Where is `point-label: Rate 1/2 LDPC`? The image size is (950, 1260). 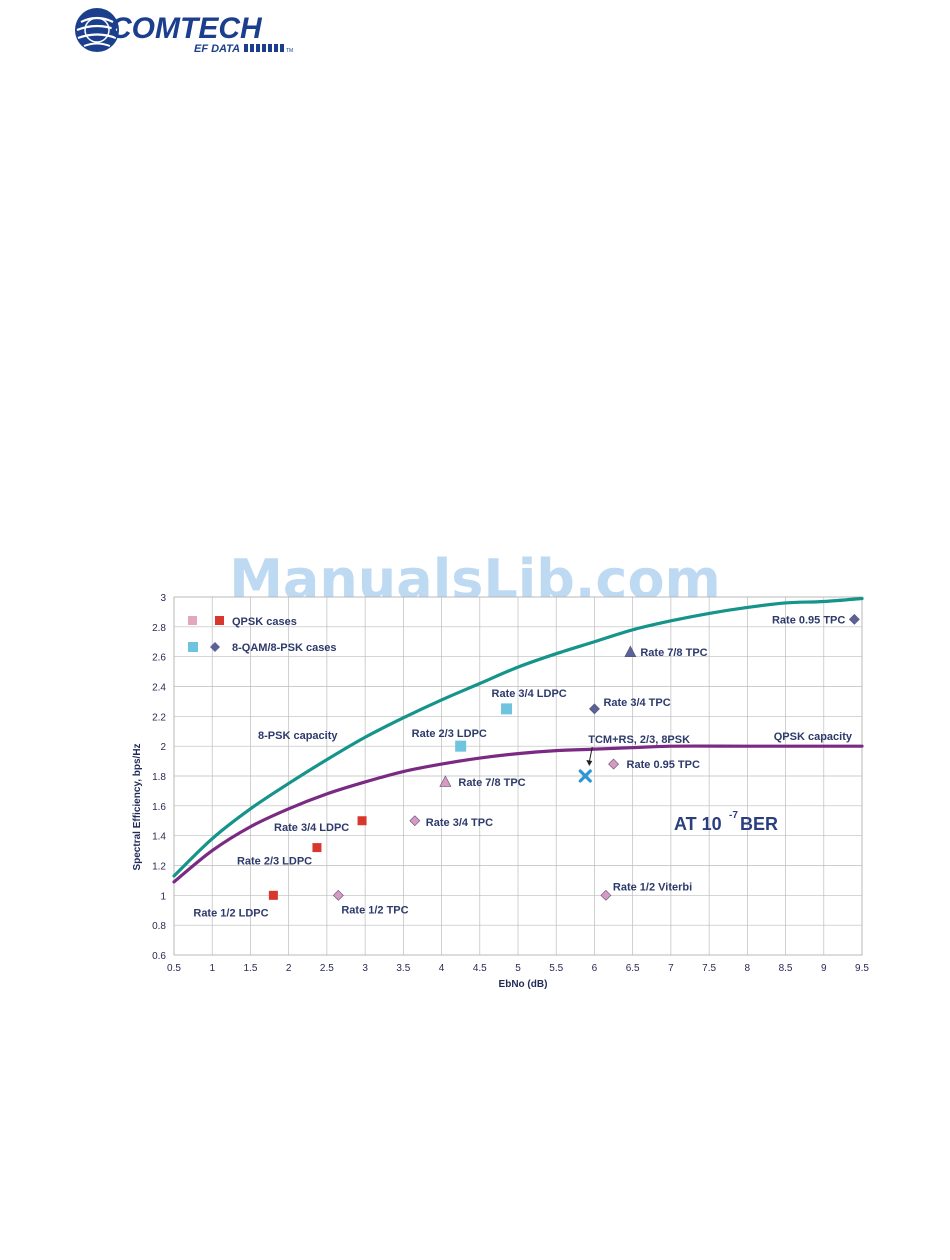 point-label: Rate 1/2 LDPC is located at coordinates (230, 913).